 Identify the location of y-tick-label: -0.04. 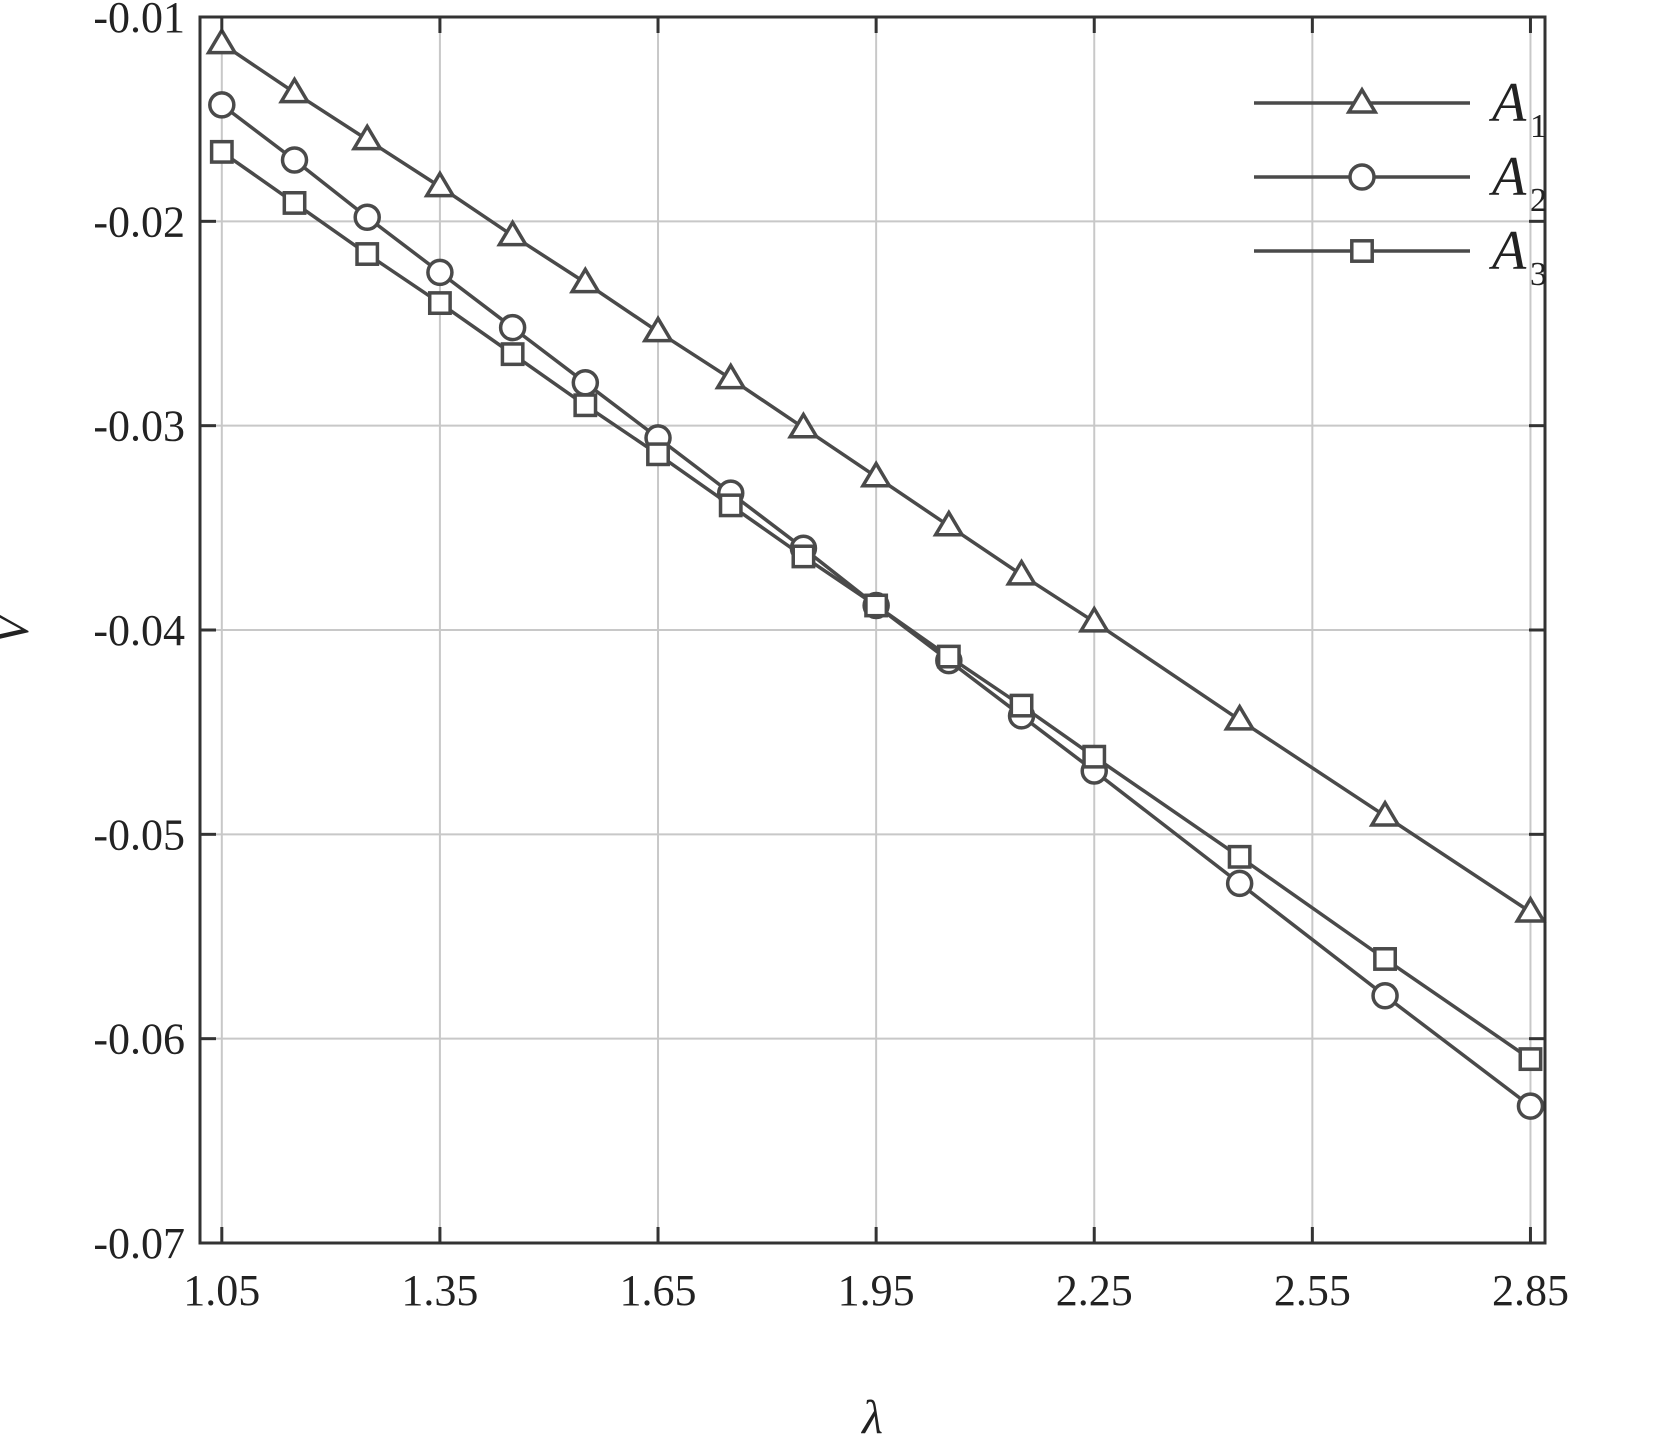
(139, 630).